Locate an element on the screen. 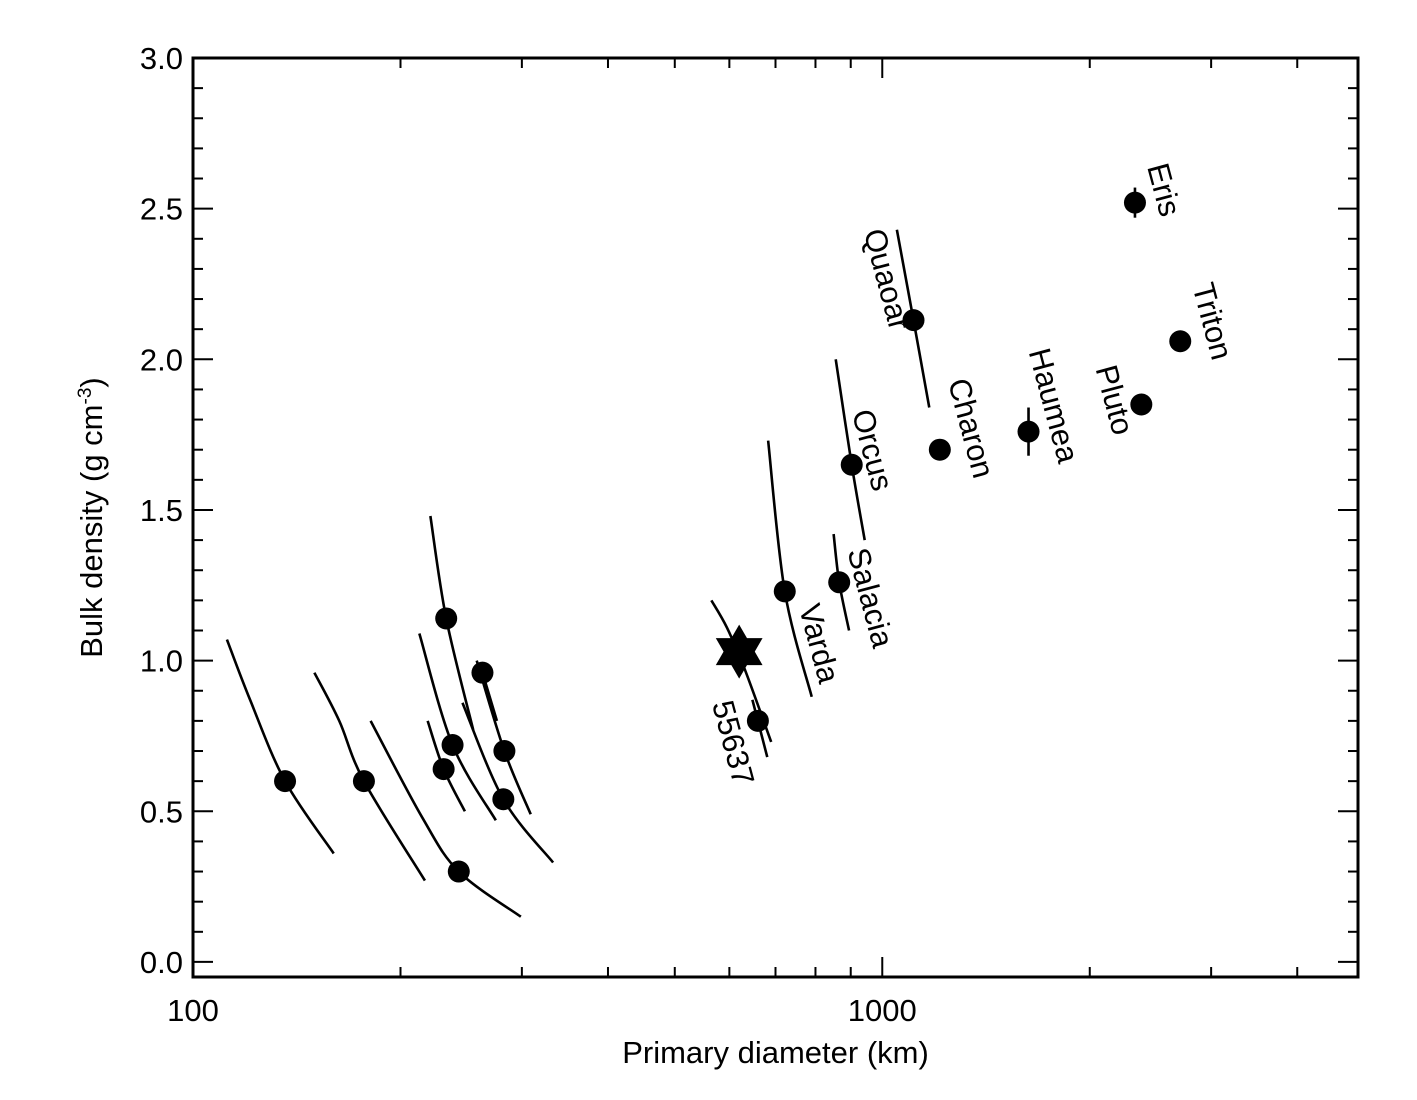  label-haumea: Haumea is located at coordinates (1054, 405).